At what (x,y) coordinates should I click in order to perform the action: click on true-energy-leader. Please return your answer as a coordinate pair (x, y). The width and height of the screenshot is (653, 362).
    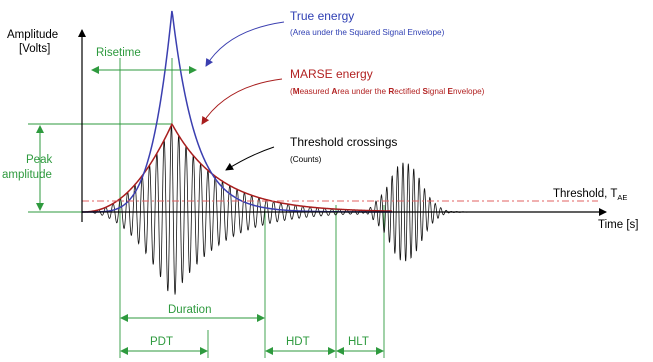
    Looking at the image, I should click on (245, 44).